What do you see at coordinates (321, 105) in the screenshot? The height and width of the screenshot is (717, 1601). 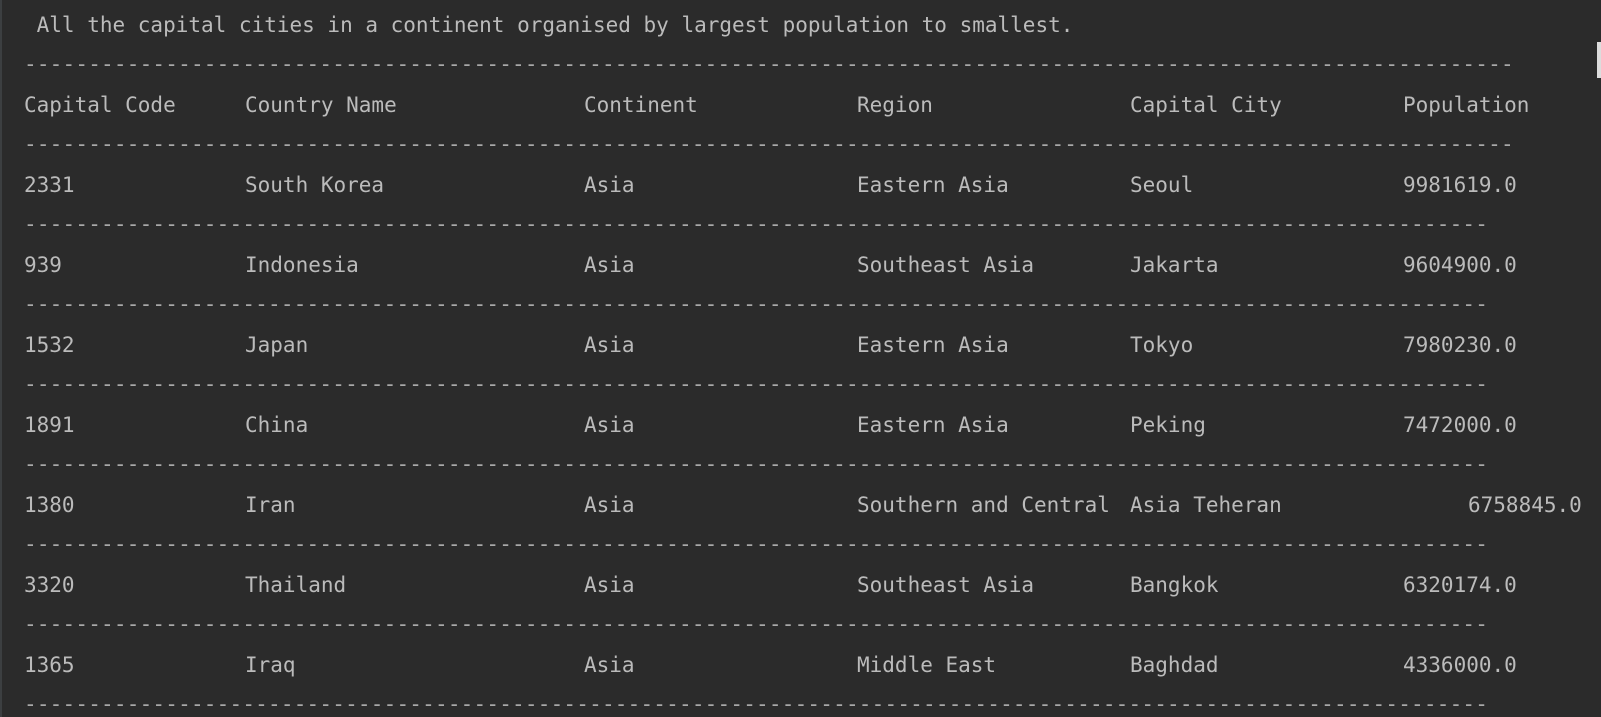 I see `header-country-name: Country Name` at bounding box center [321, 105].